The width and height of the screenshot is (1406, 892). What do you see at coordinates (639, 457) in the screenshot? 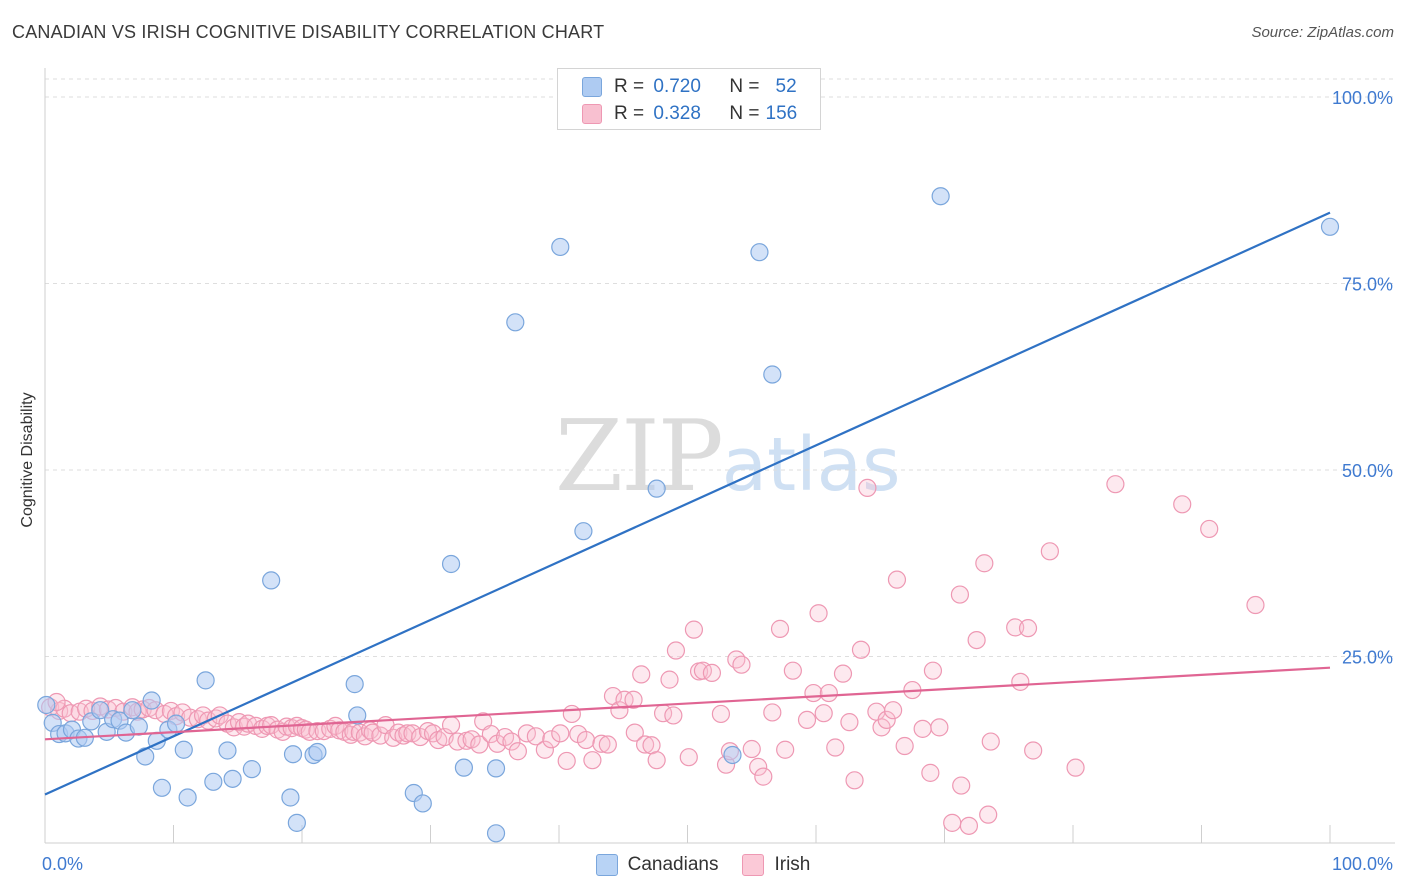
I see `watermark-zip: ZIP` at bounding box center [639, 457].